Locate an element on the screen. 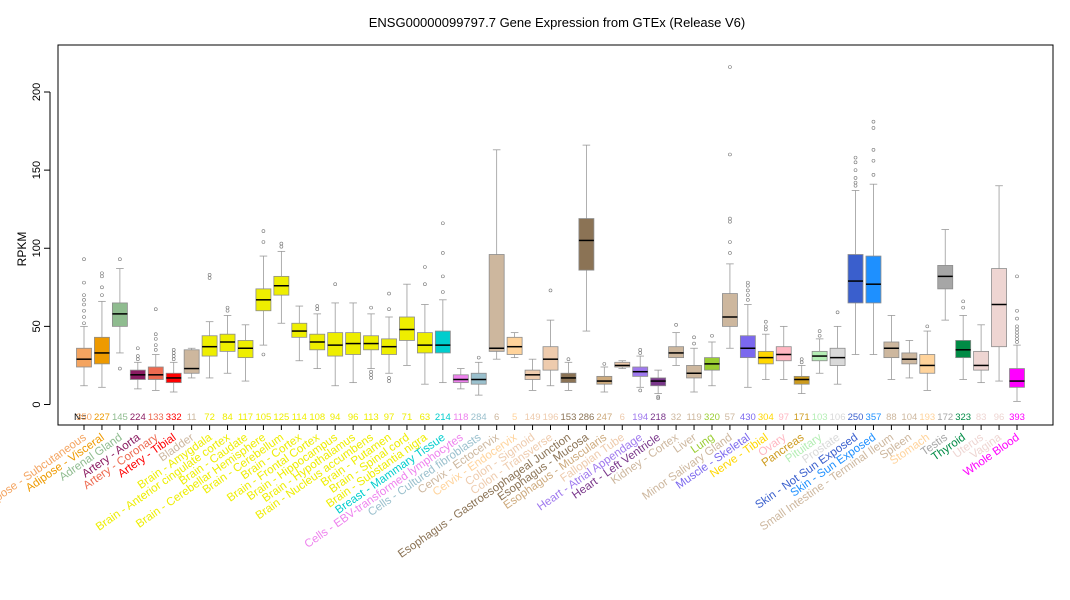 The height and width of the screenshot is (600, 1070). box-fallopian-tube is located at coordinates (622, 364).